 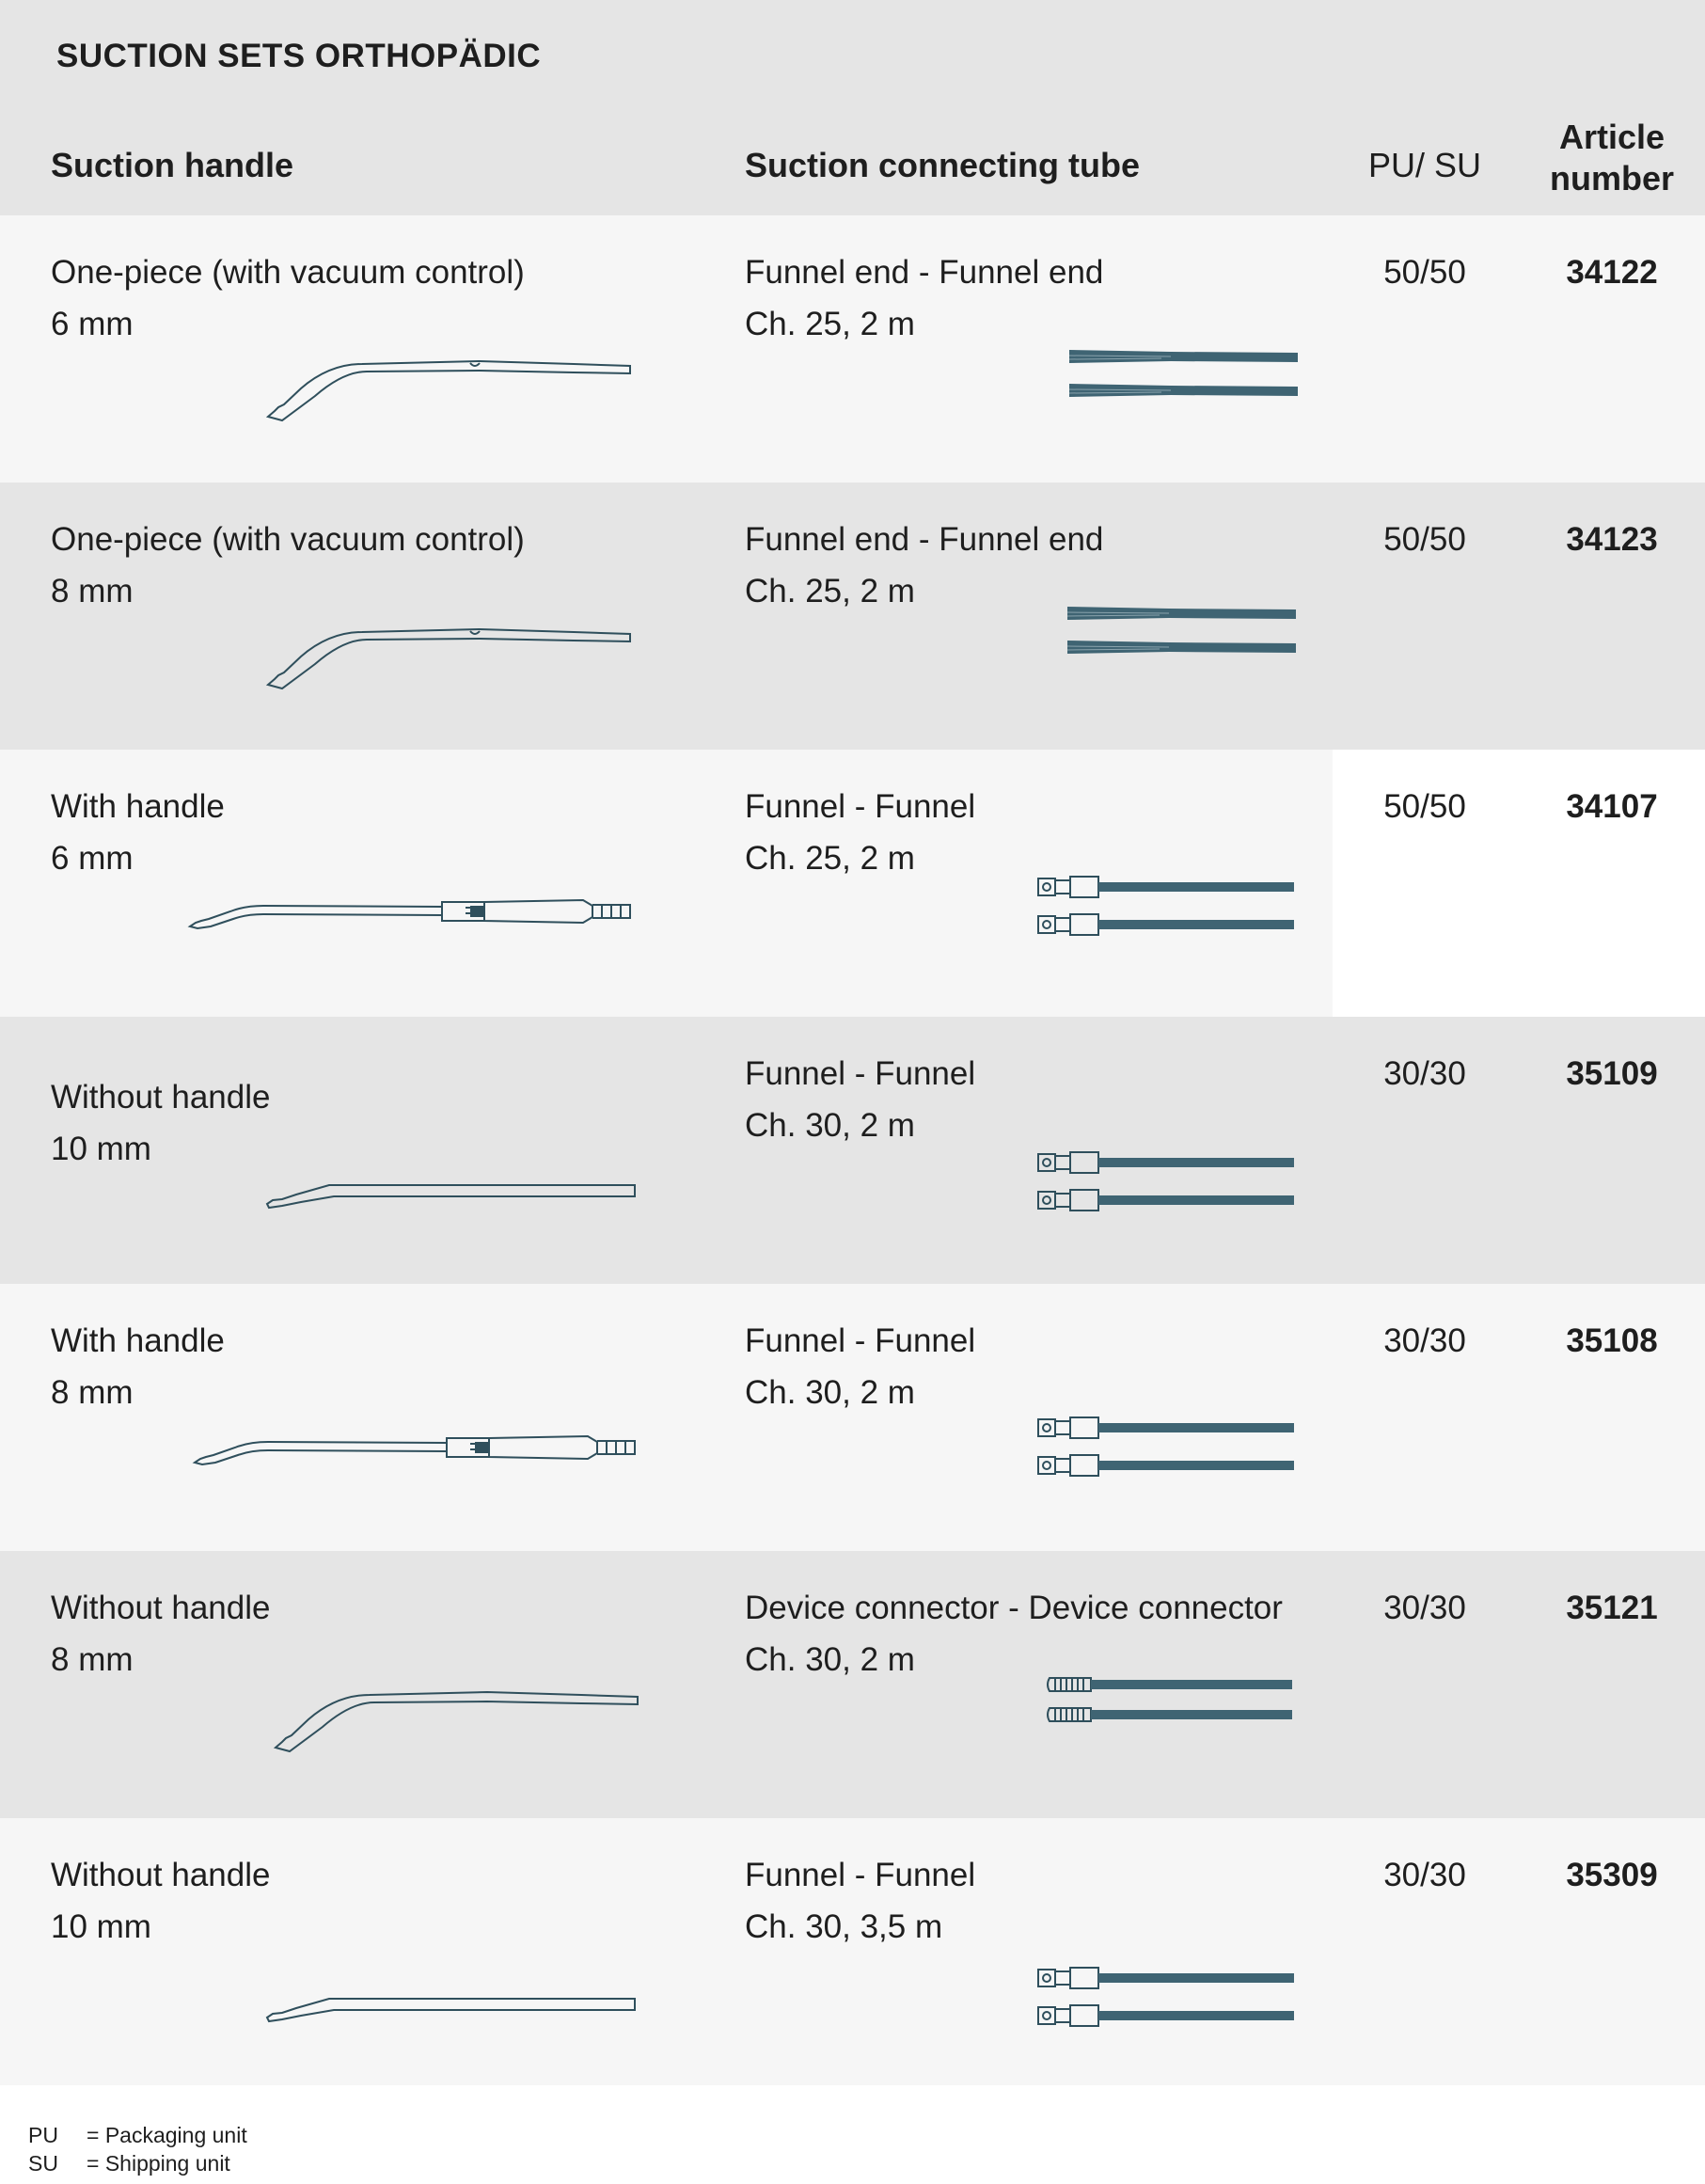 I want to click on handle-type: With handle 8 mm, so click(x=138, y=1366).